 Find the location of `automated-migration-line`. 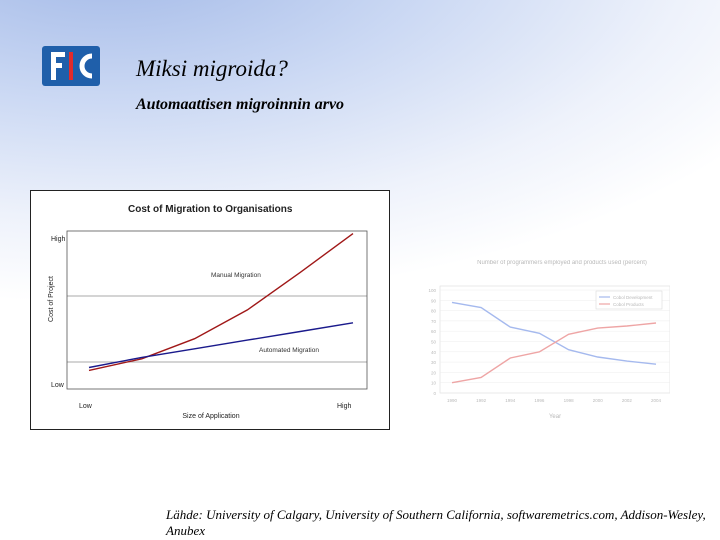

automated-migration-line is located at coordinates (221, 345).